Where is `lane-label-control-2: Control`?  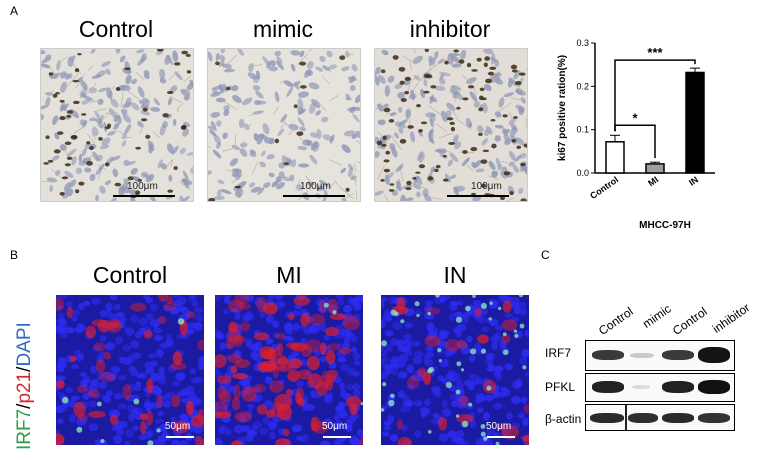 lane-label-control-2: Control is located at coordinates (689, 321).